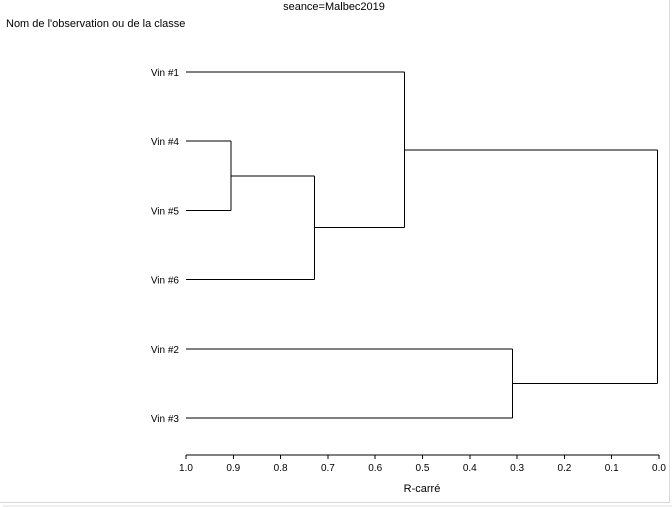 The height and width of the screenshot is (507, 672). What do you see at coordinates (186, 468) in the screenshot?
I see `x-tick-label: 1.0` at bounding box center [186, 468].